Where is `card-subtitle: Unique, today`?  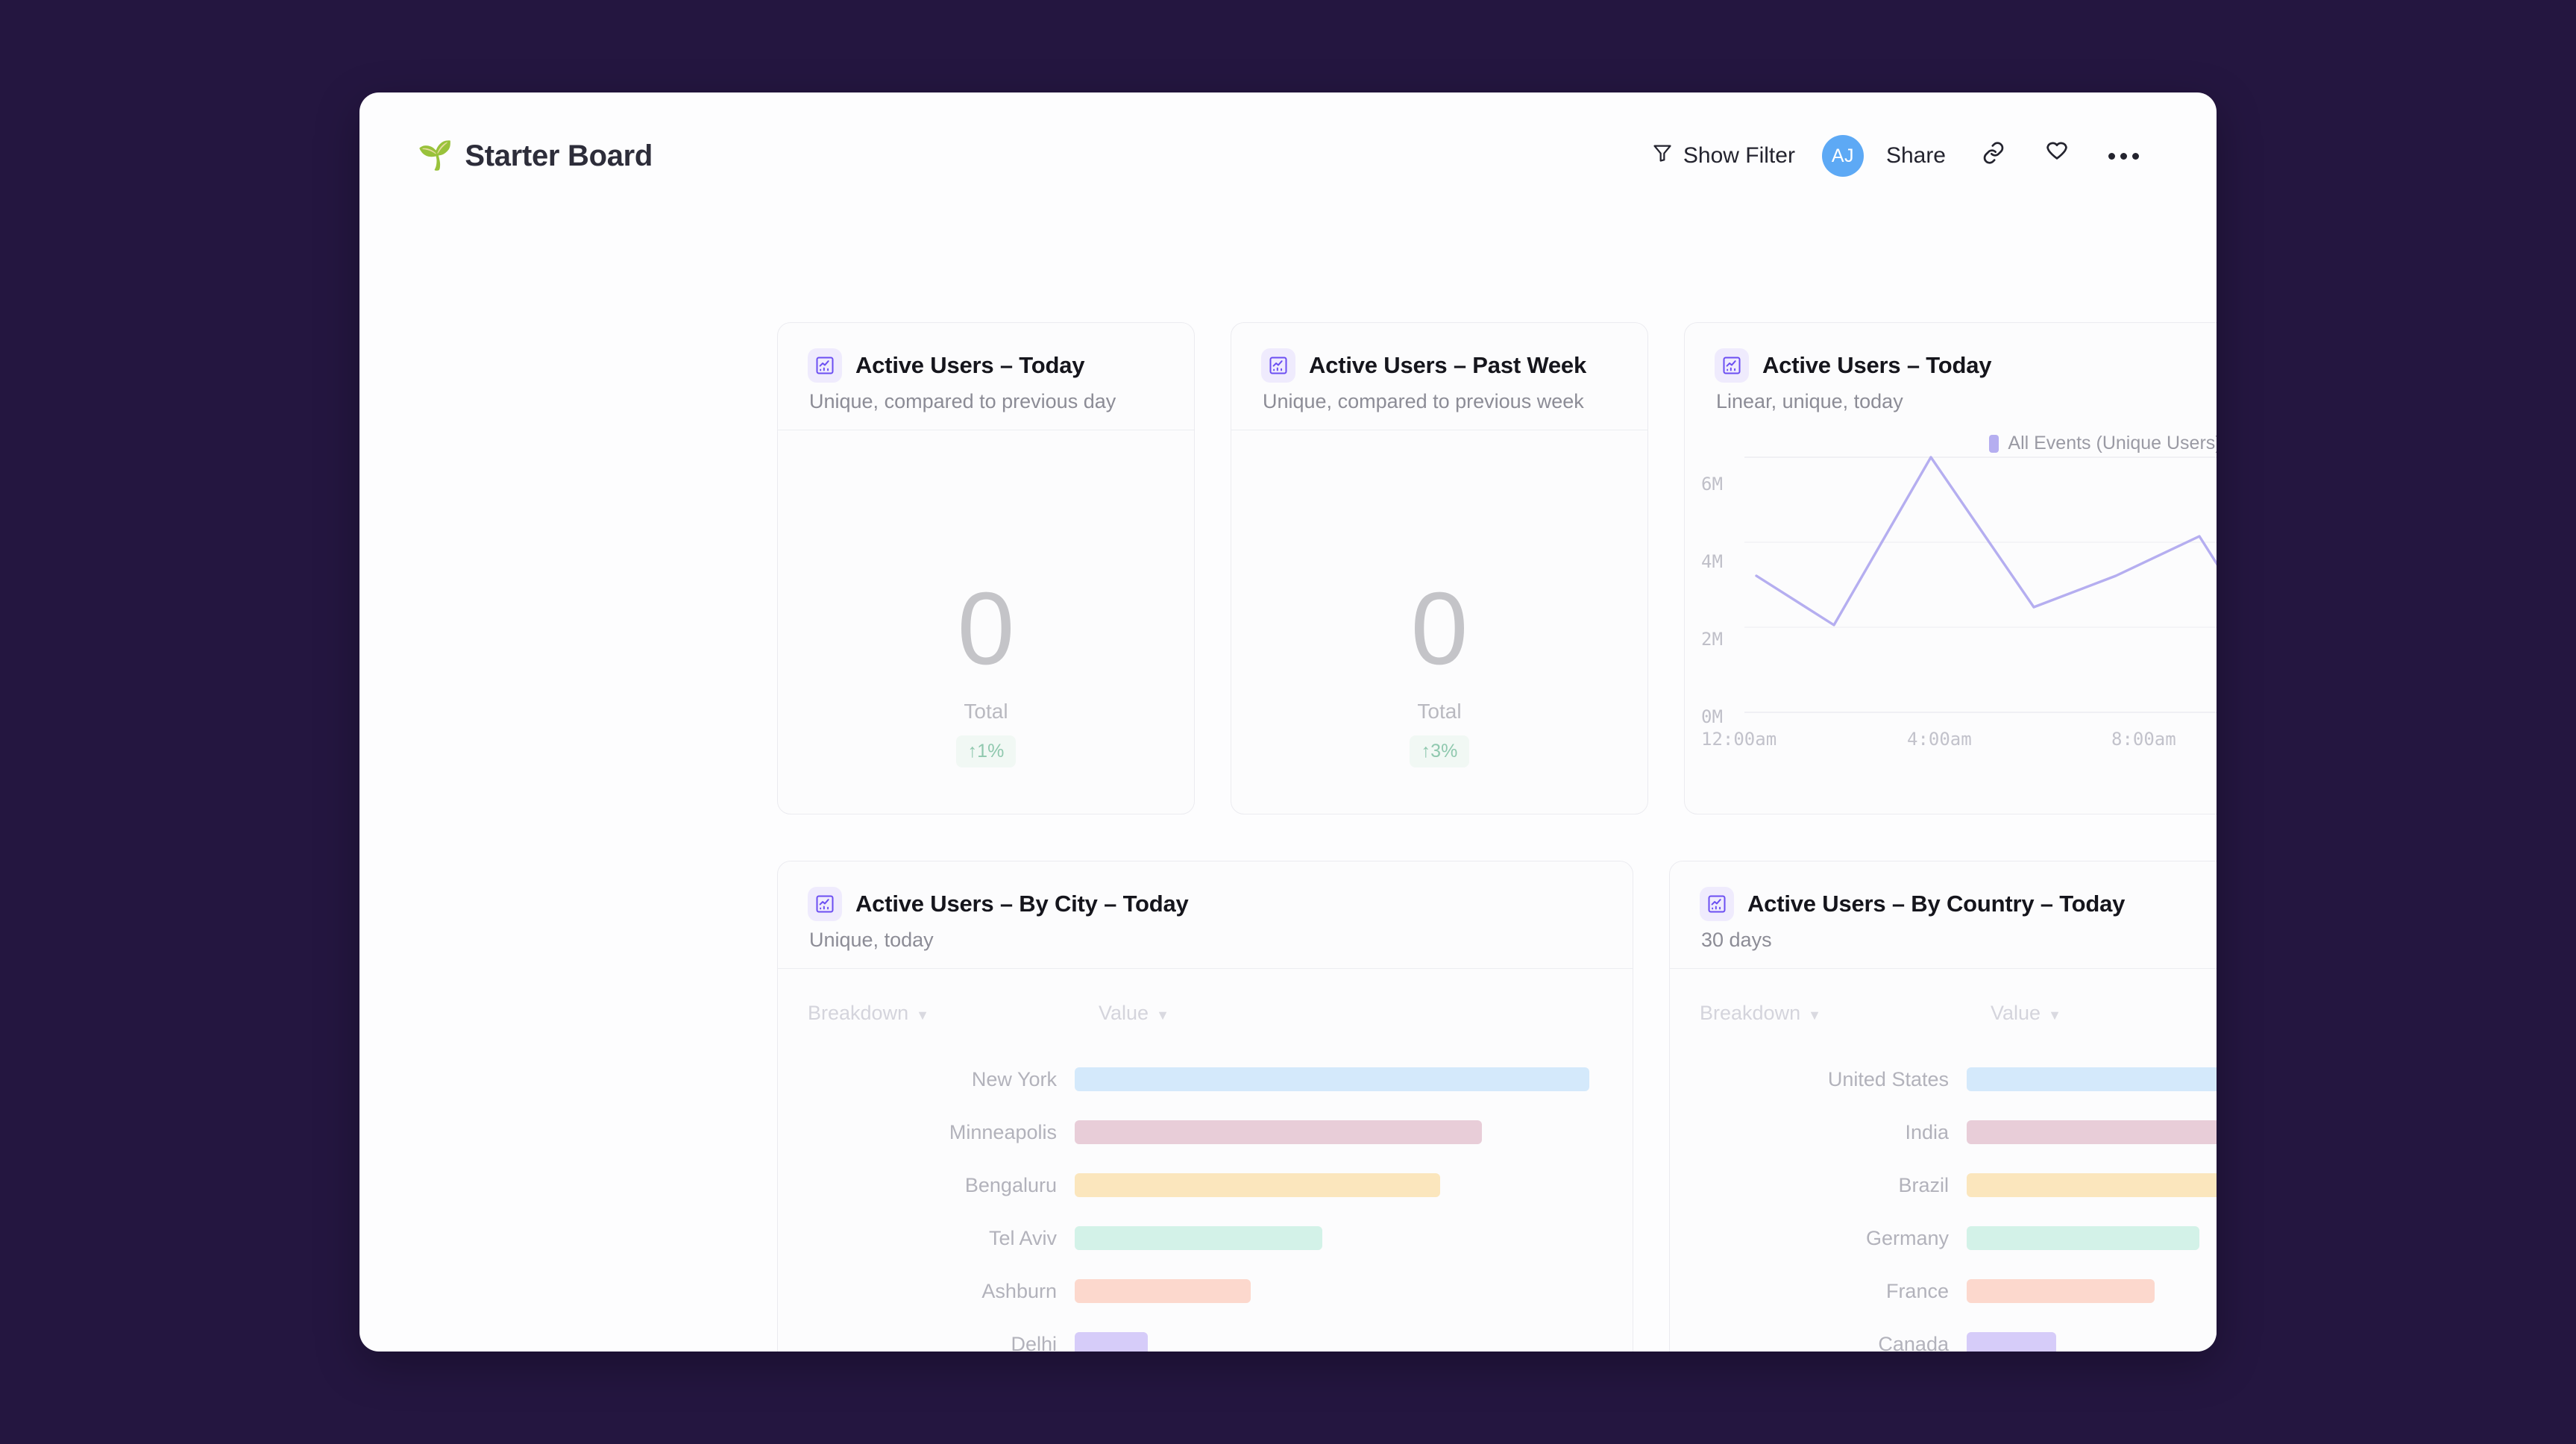 card-subtitle: Unique, today is located at coordinates (872, 940).